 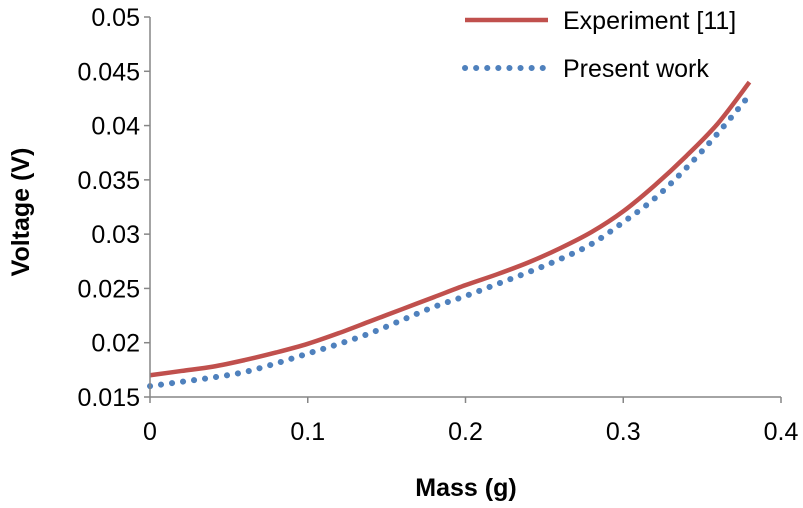 What do you see at coordinates (649, 21) in the screenshot?
I see `legend-label-1: Experiment [11]` at bounding box center [649, 21].